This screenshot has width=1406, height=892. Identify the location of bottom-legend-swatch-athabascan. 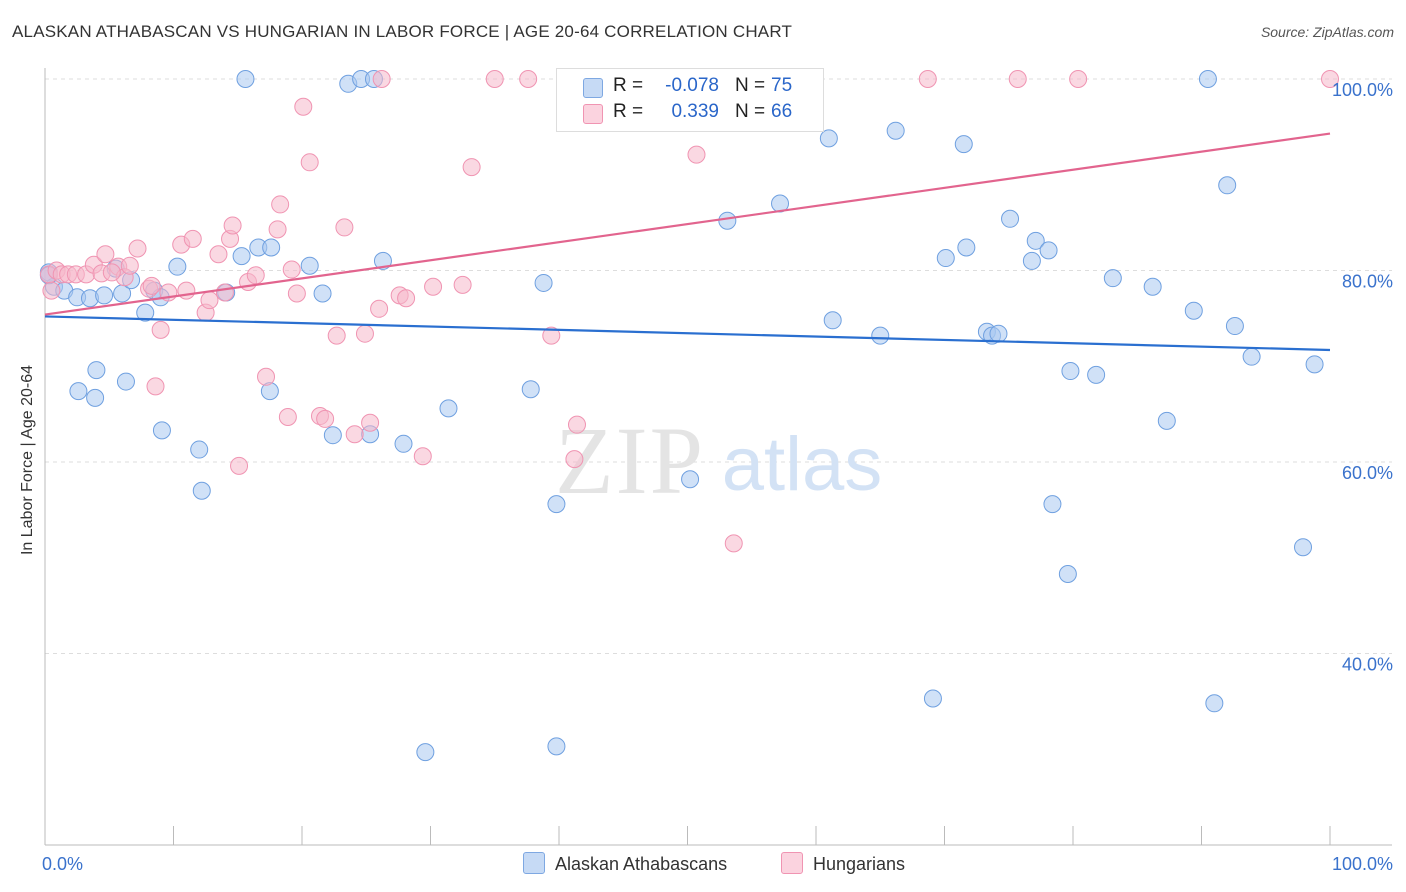
(534, 863).